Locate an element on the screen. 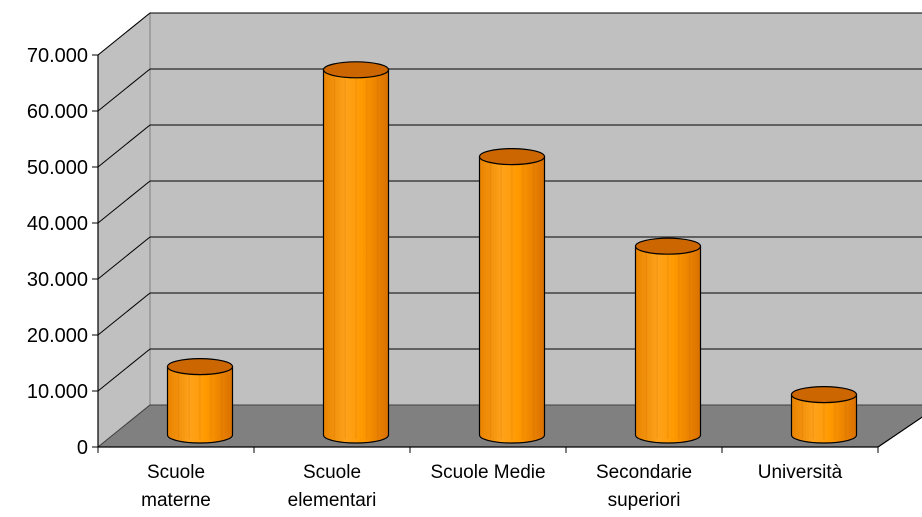 Image resolution: width=922 pixels, height=517 pixels. x-category-line: elementari is located at coordinates (332, 500).